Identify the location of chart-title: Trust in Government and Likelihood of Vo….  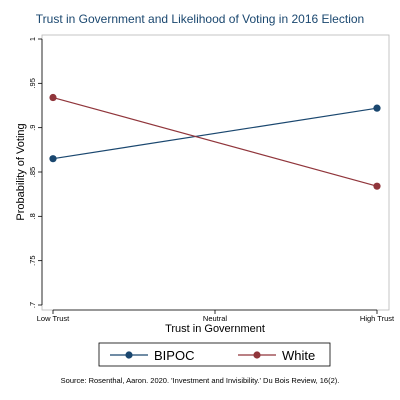
(200, 19).